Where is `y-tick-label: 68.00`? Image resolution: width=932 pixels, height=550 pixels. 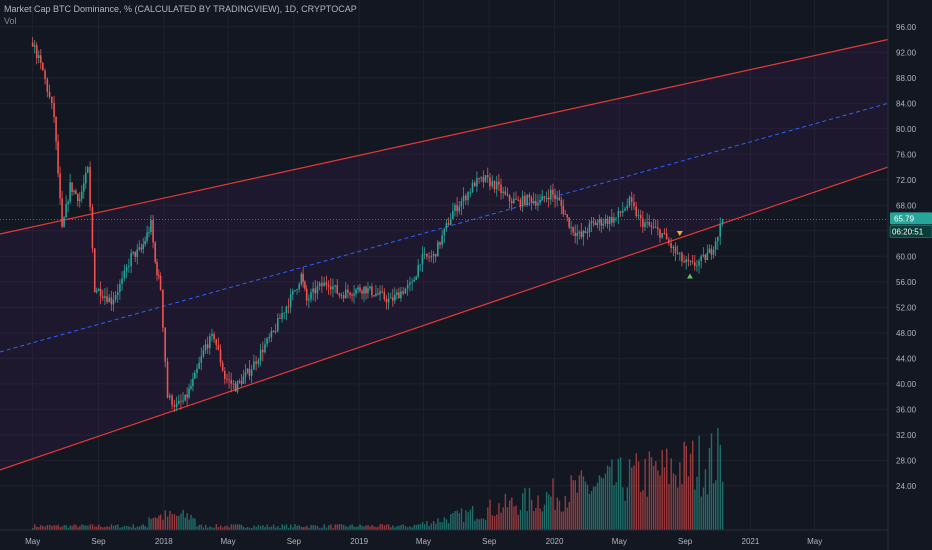 y-tick-label: 68.00 is located at coordinates (906, 205).